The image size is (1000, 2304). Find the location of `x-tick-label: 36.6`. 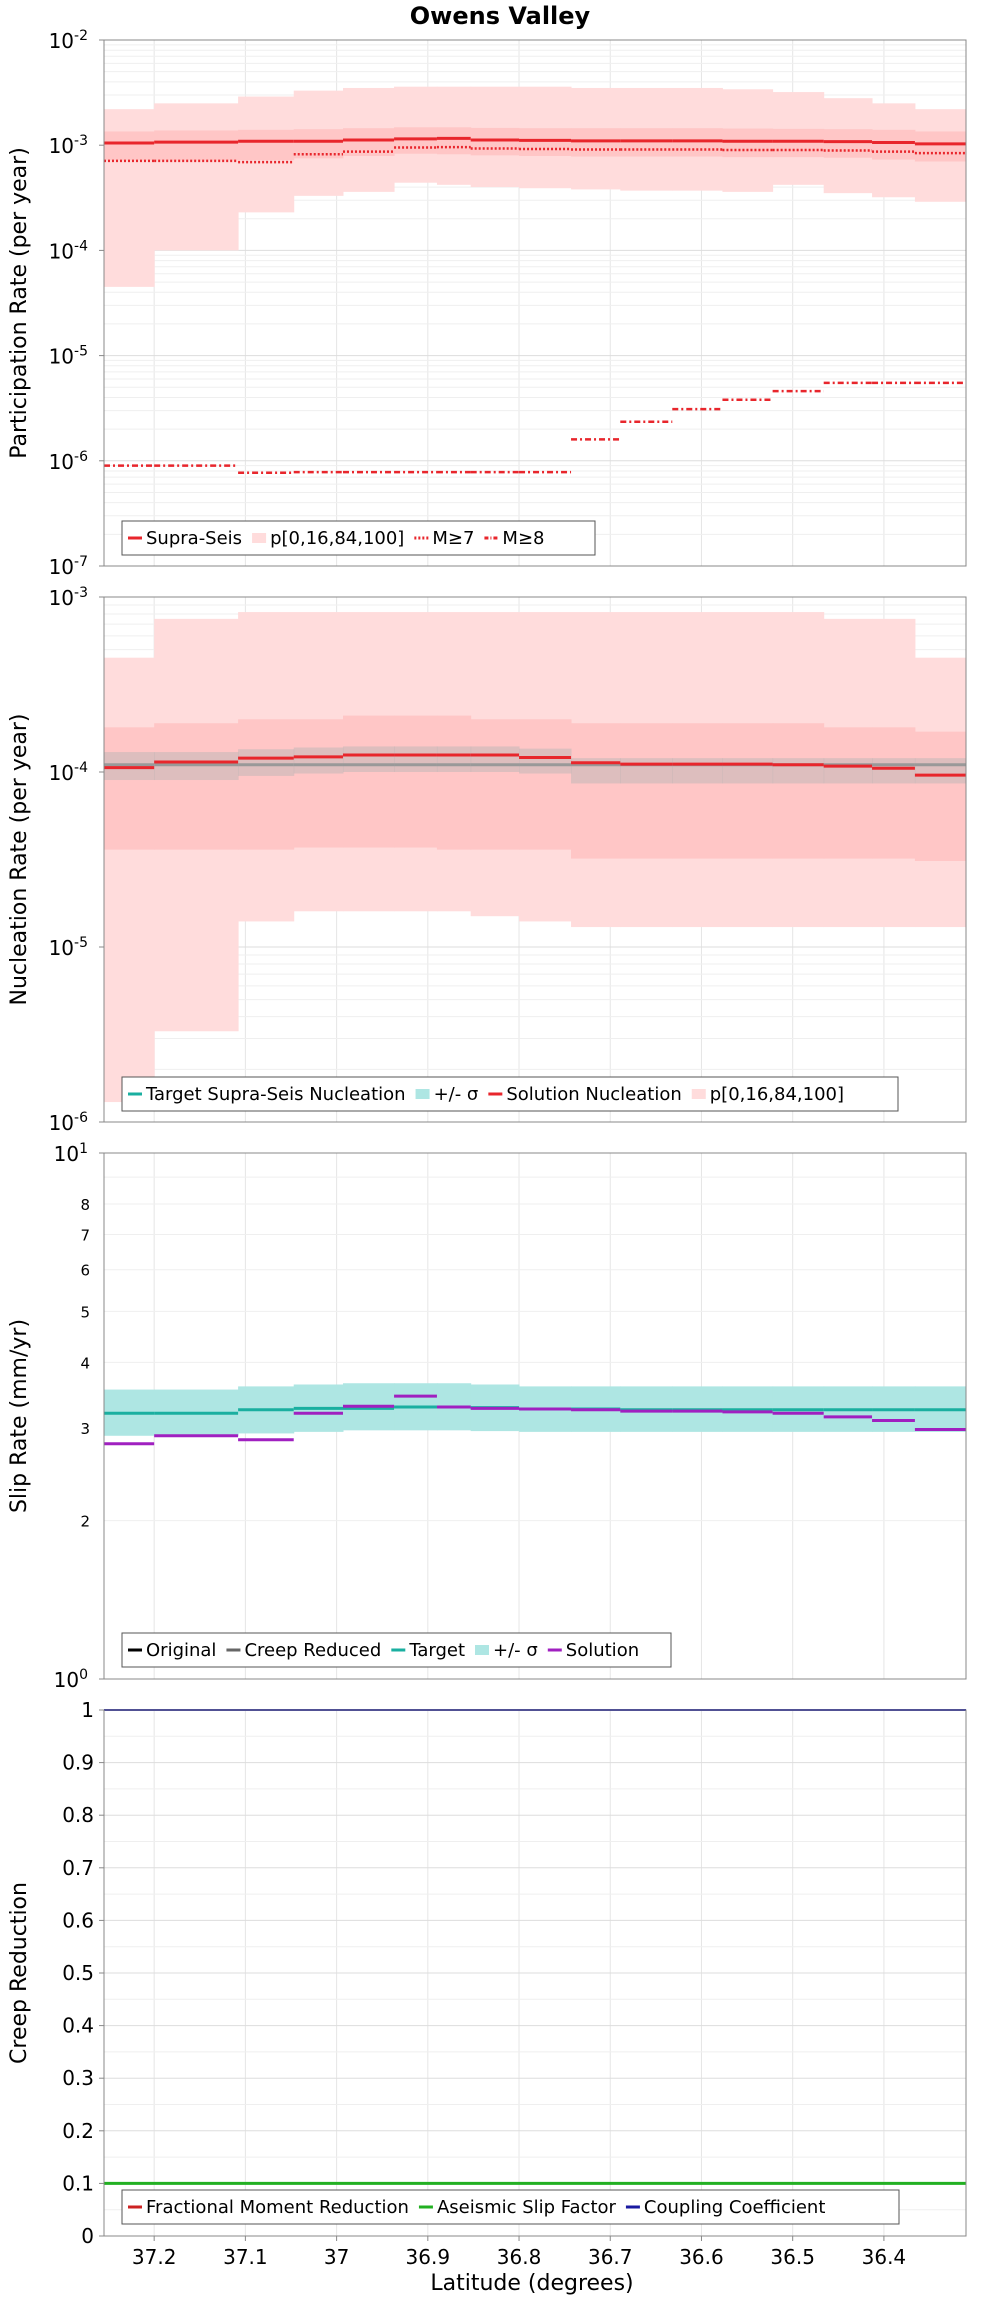

x-tick-label: 36.6 is located at coordinates (701, 2257).